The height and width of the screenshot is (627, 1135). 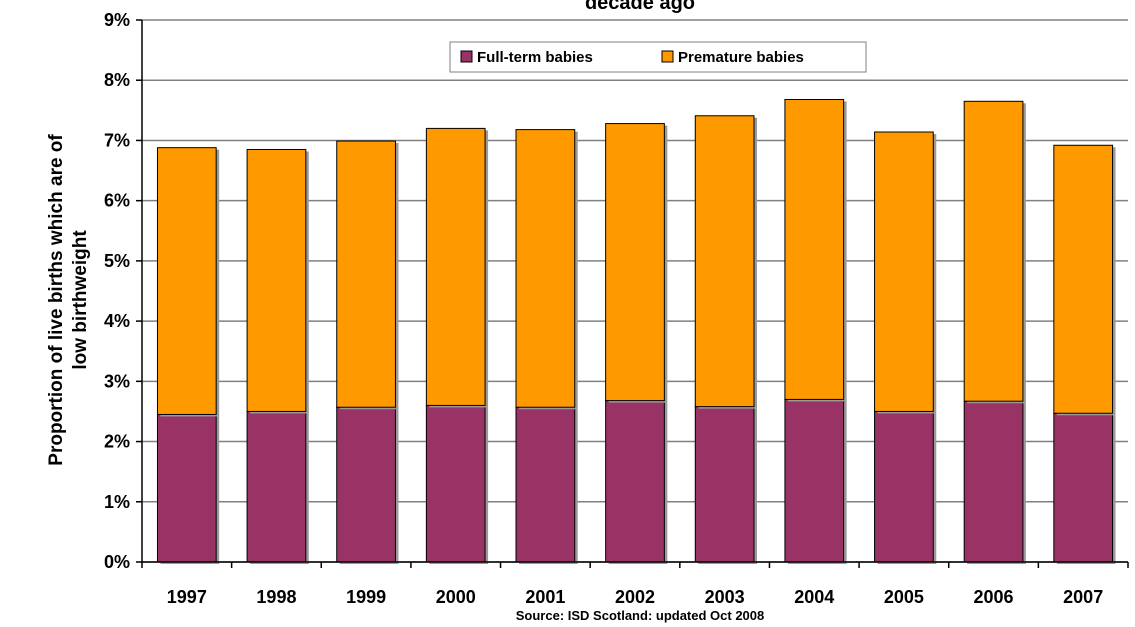 I want to click on y-tick-label: 3%, so click(x=117, y=381).